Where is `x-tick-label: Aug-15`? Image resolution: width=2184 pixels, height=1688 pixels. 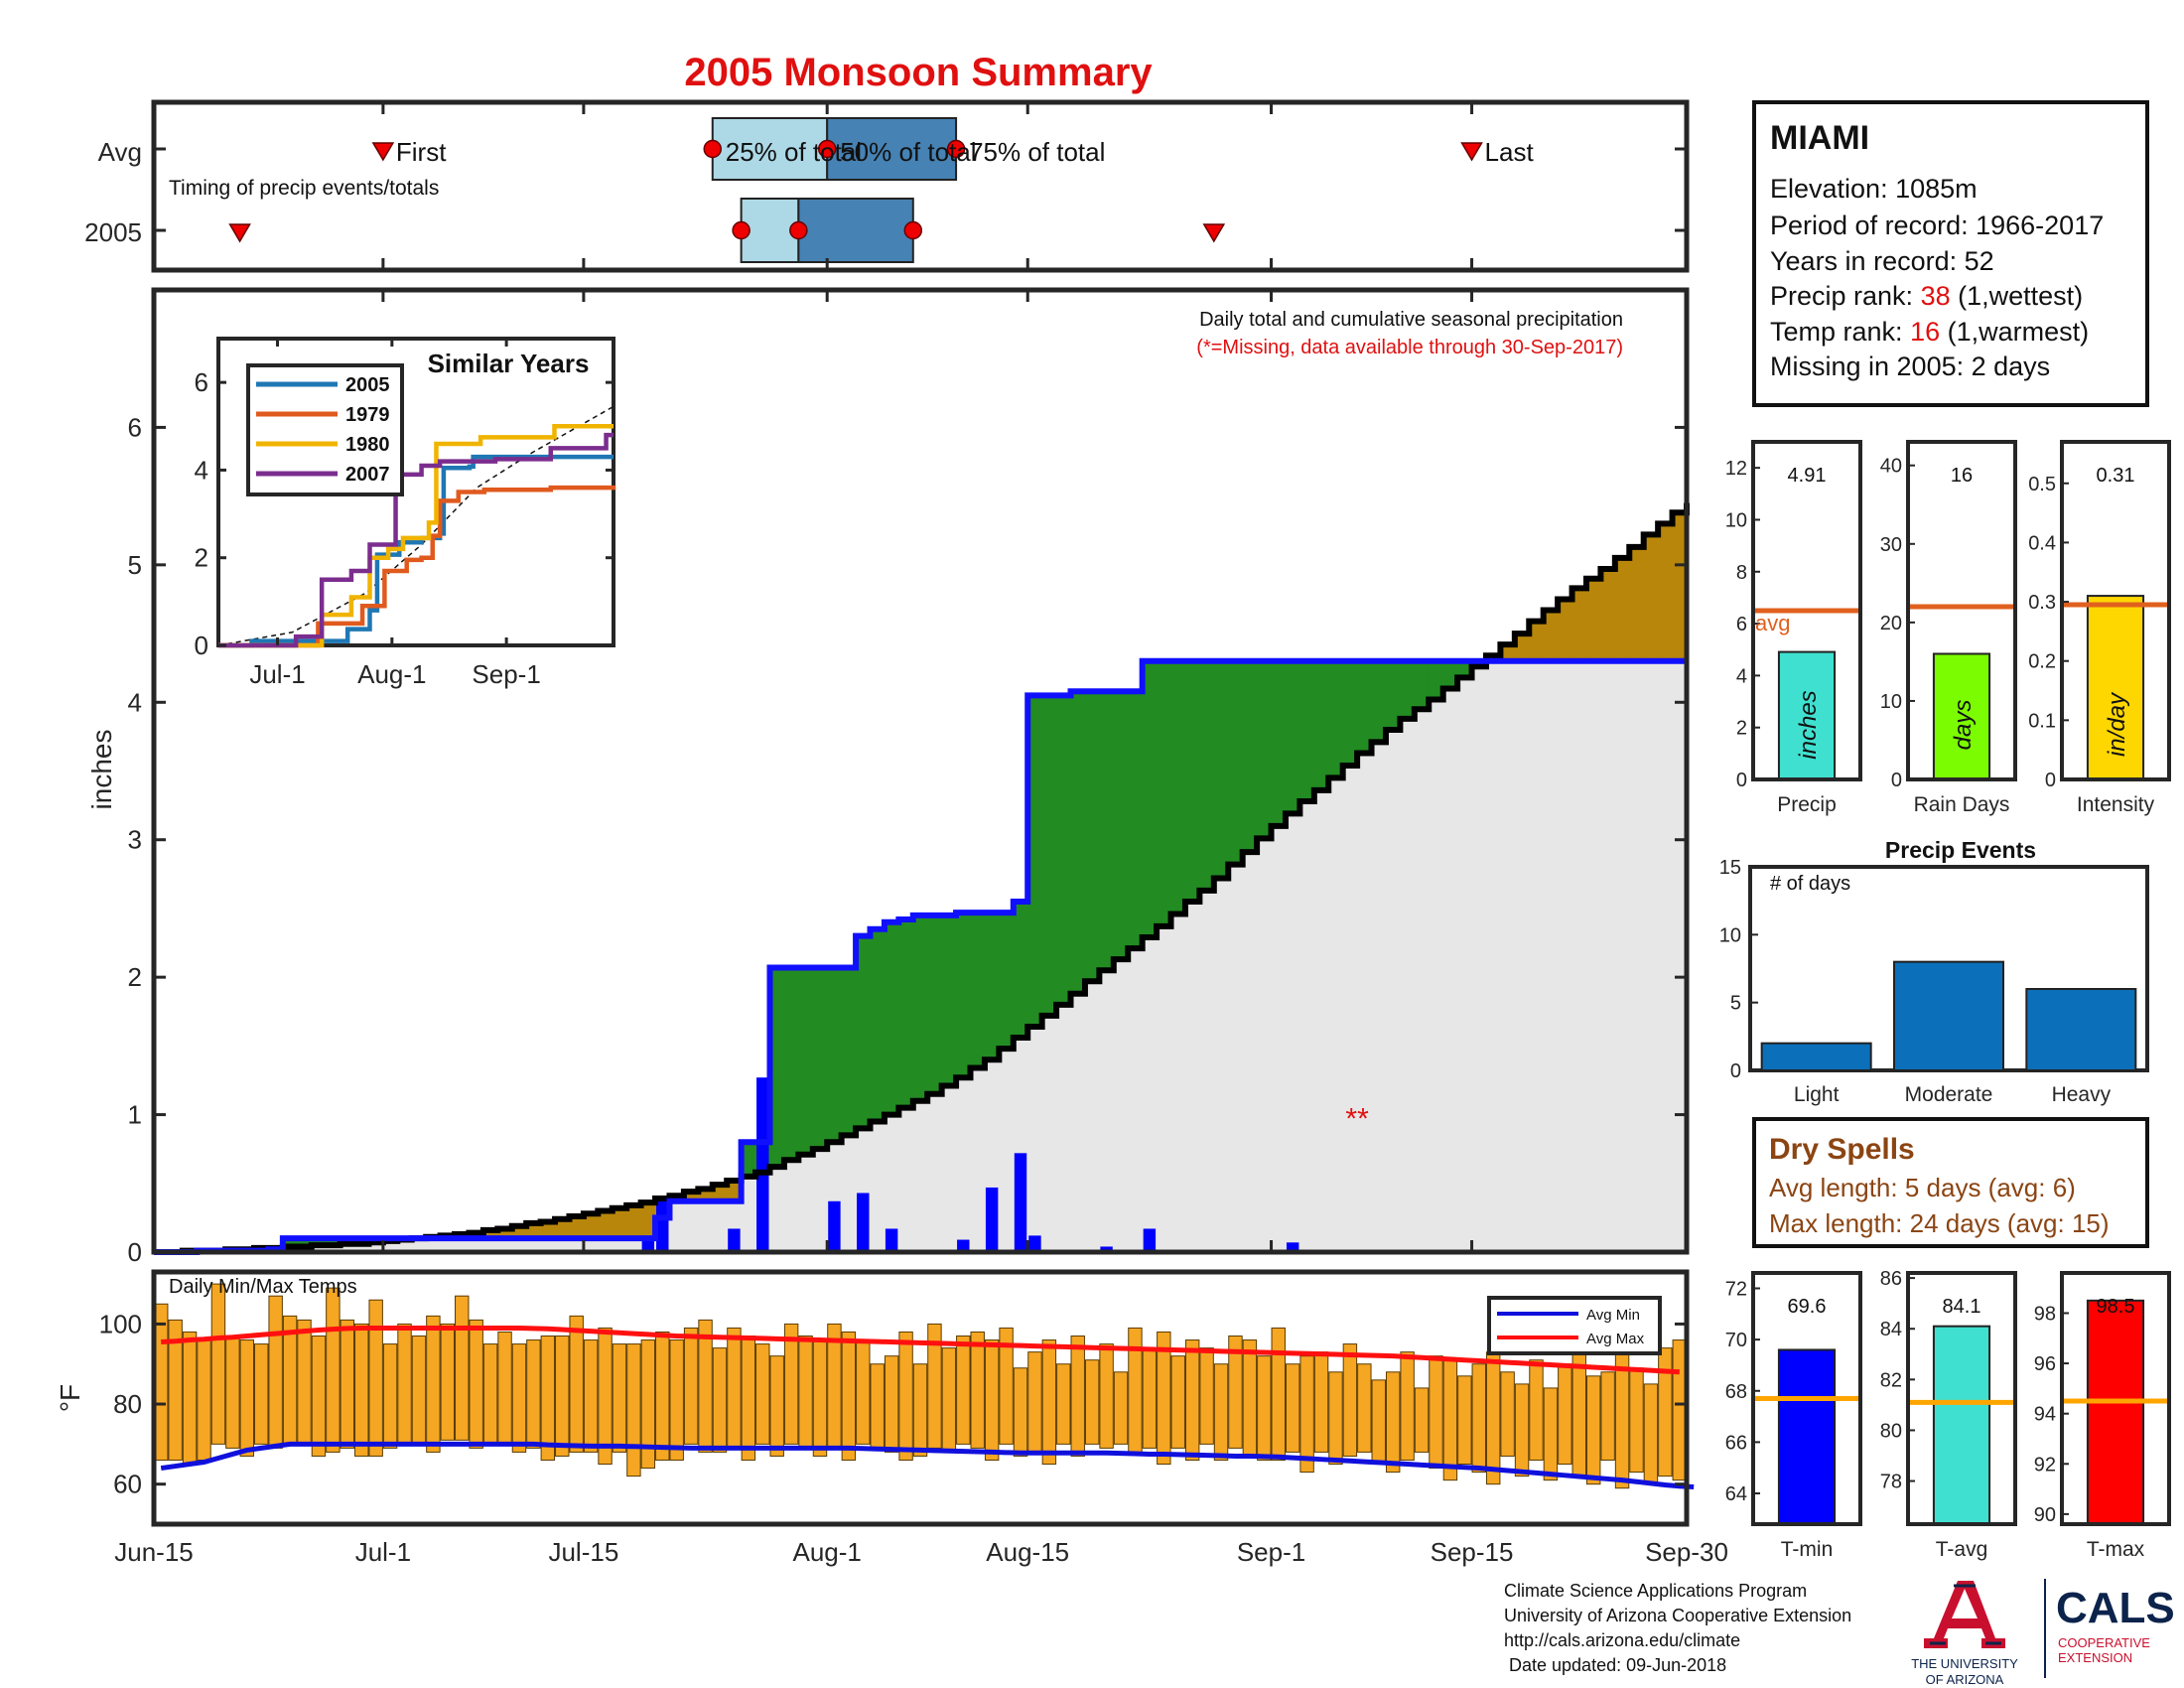
x-tick-label: Aug-15 is located at coordinates (1027, 1552).